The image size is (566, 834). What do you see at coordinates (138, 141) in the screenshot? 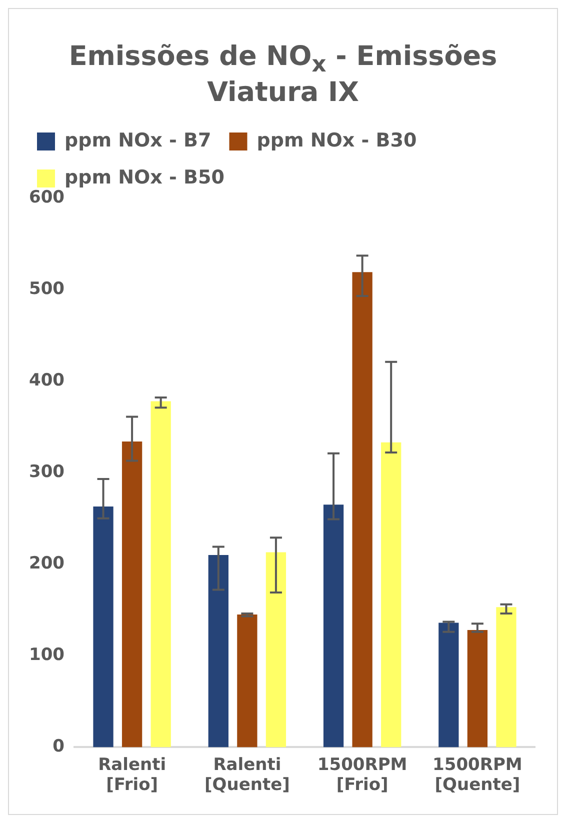
I see `legend-label: ppm NOx - B7` at bounding box center [138, 141].